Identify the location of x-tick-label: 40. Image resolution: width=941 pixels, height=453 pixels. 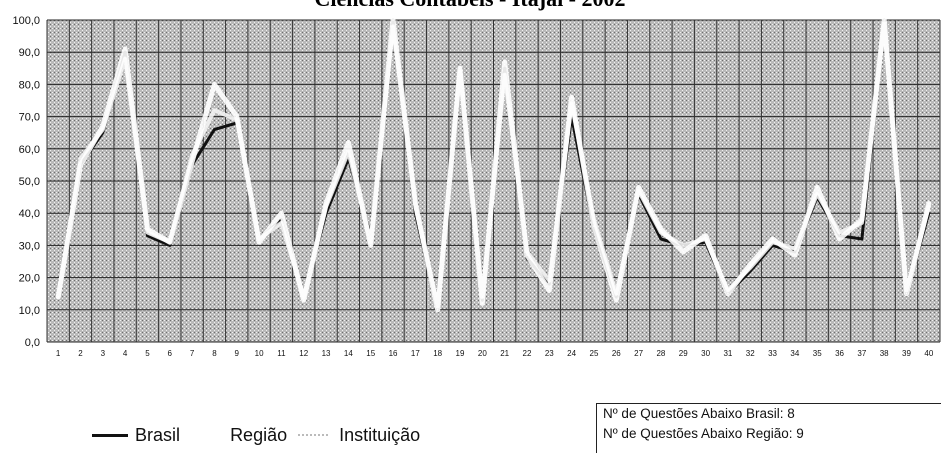
(928, 353).